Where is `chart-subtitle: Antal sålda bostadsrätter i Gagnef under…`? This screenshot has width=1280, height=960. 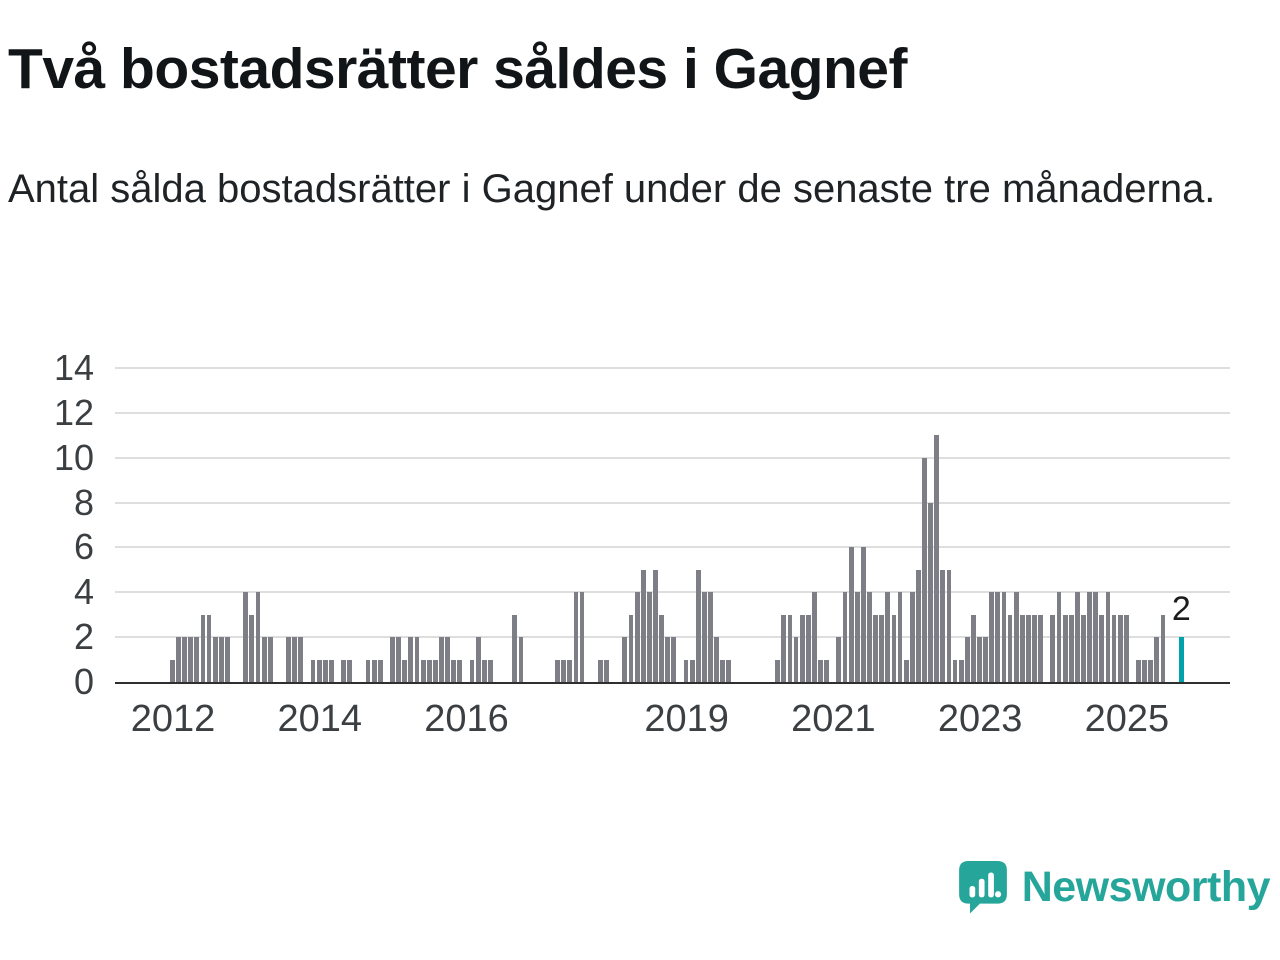
chart-subtitle: Antal sålda bostadsrätter i Gagnef under… is located at coordinates (612, 188).